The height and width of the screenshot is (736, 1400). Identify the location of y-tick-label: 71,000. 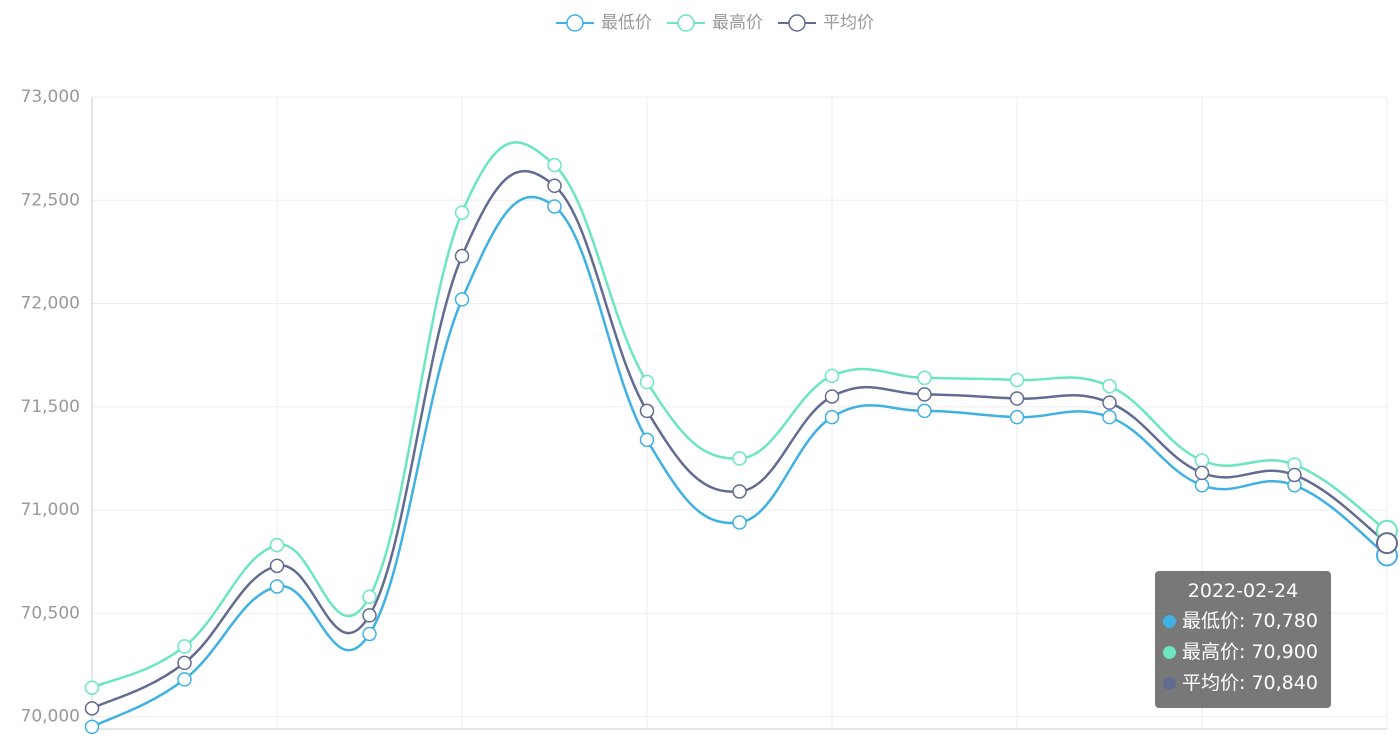
(50, 510).